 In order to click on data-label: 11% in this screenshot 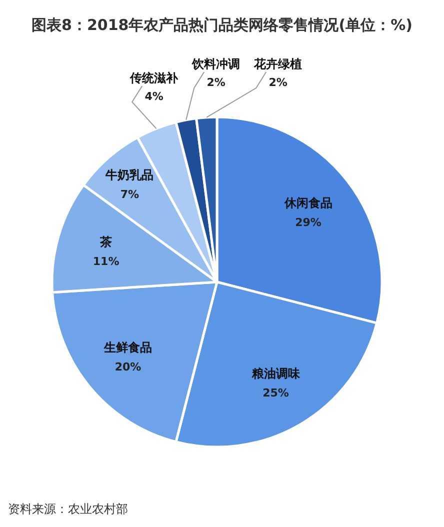, I will do `click(106, 261)`.